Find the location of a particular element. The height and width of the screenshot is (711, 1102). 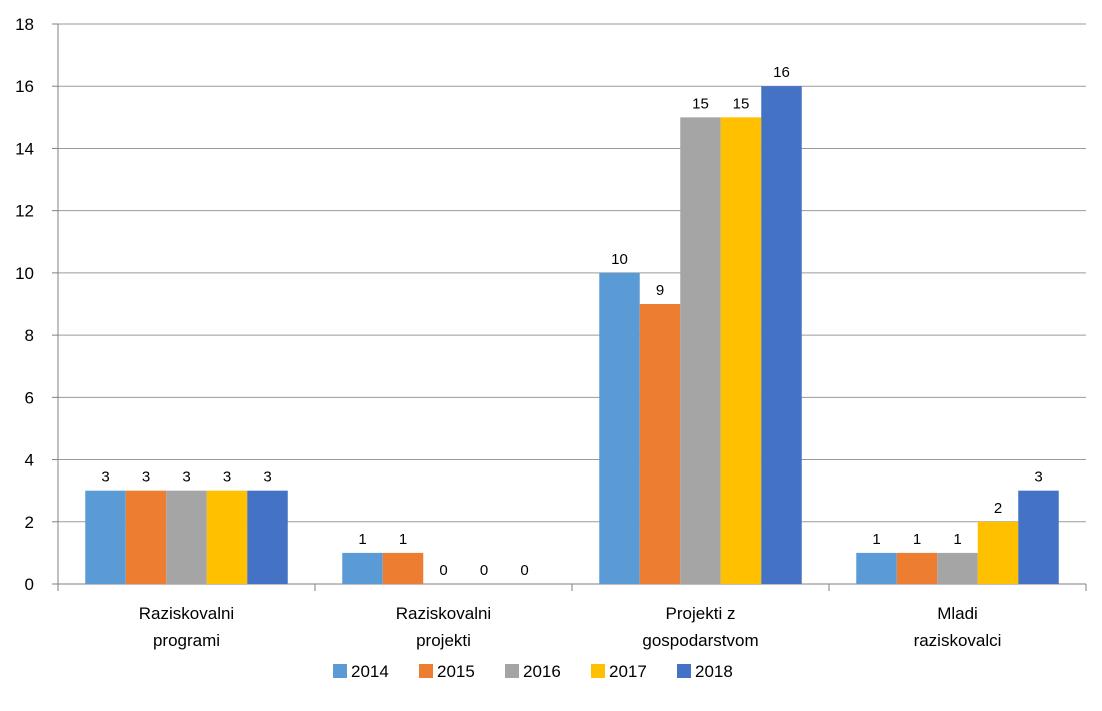

x-category-label: gospodarstvom is located at coordinates (700, 640).